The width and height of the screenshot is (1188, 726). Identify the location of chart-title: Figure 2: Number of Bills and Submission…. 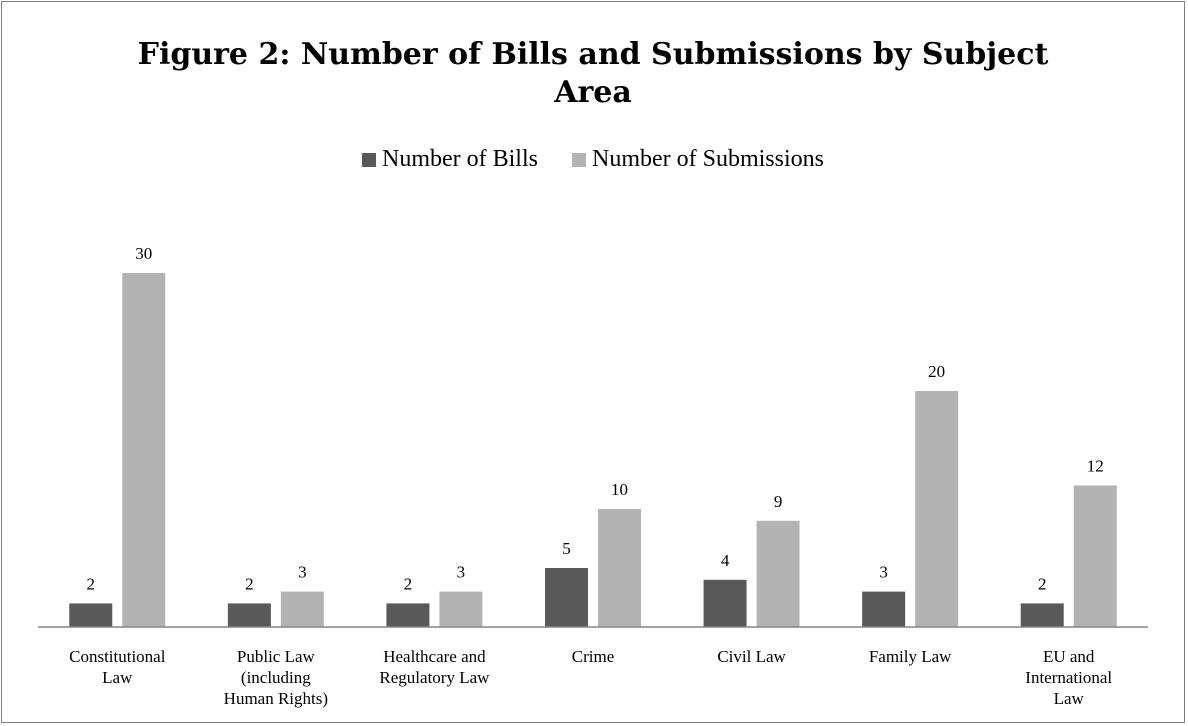
(593, 74).